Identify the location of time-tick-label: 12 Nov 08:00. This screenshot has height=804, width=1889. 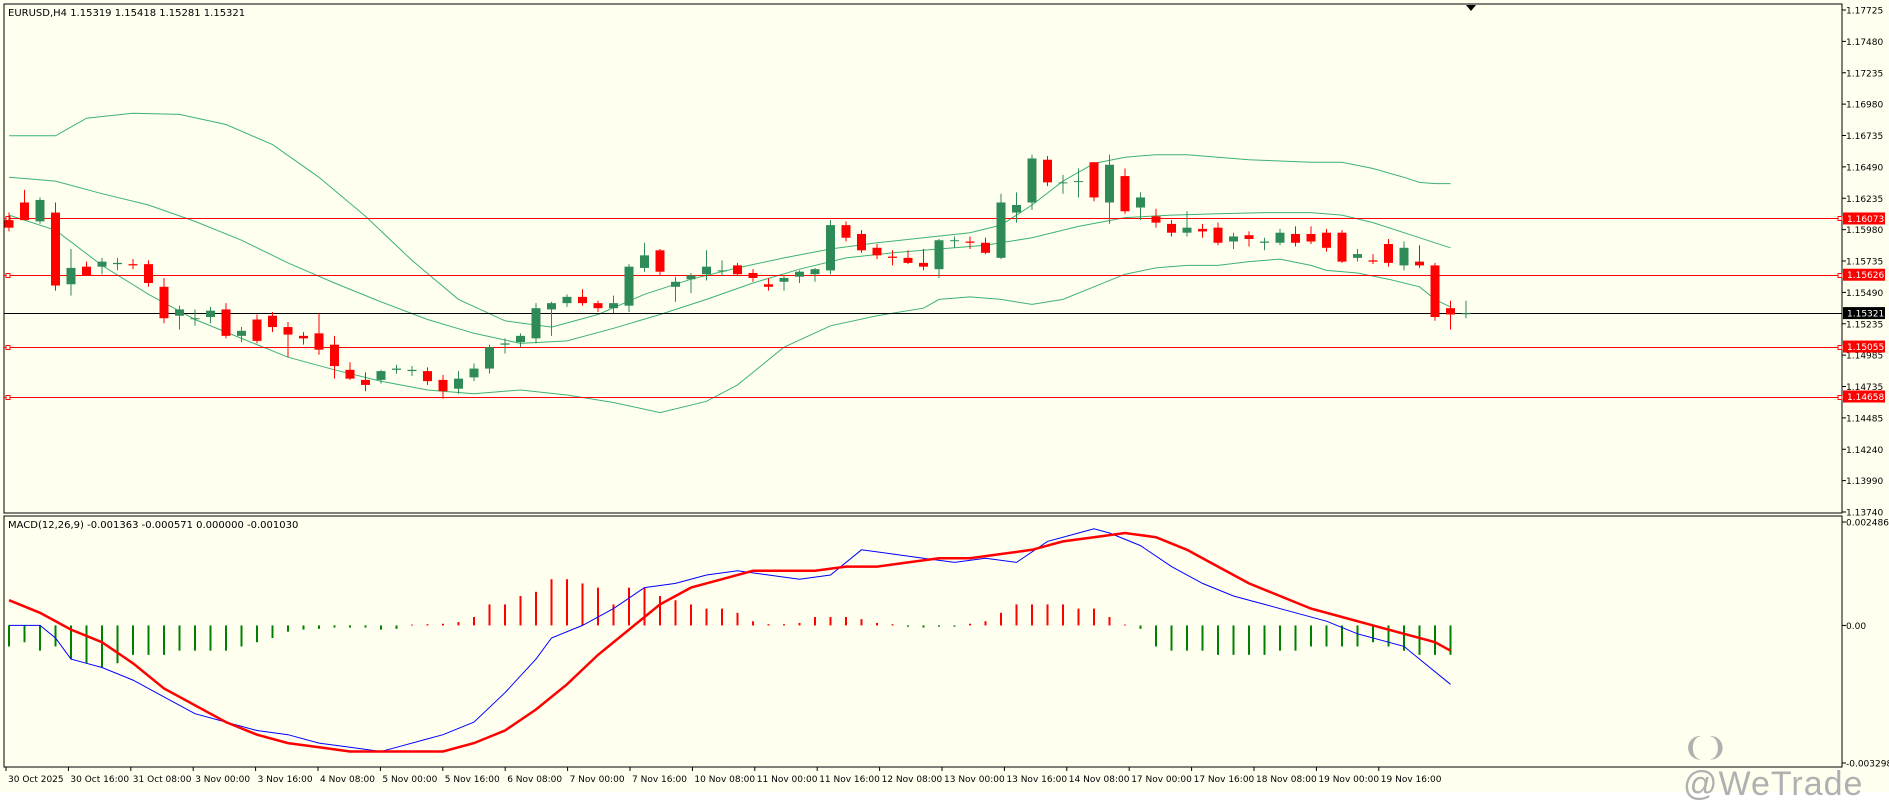
(912, 780).